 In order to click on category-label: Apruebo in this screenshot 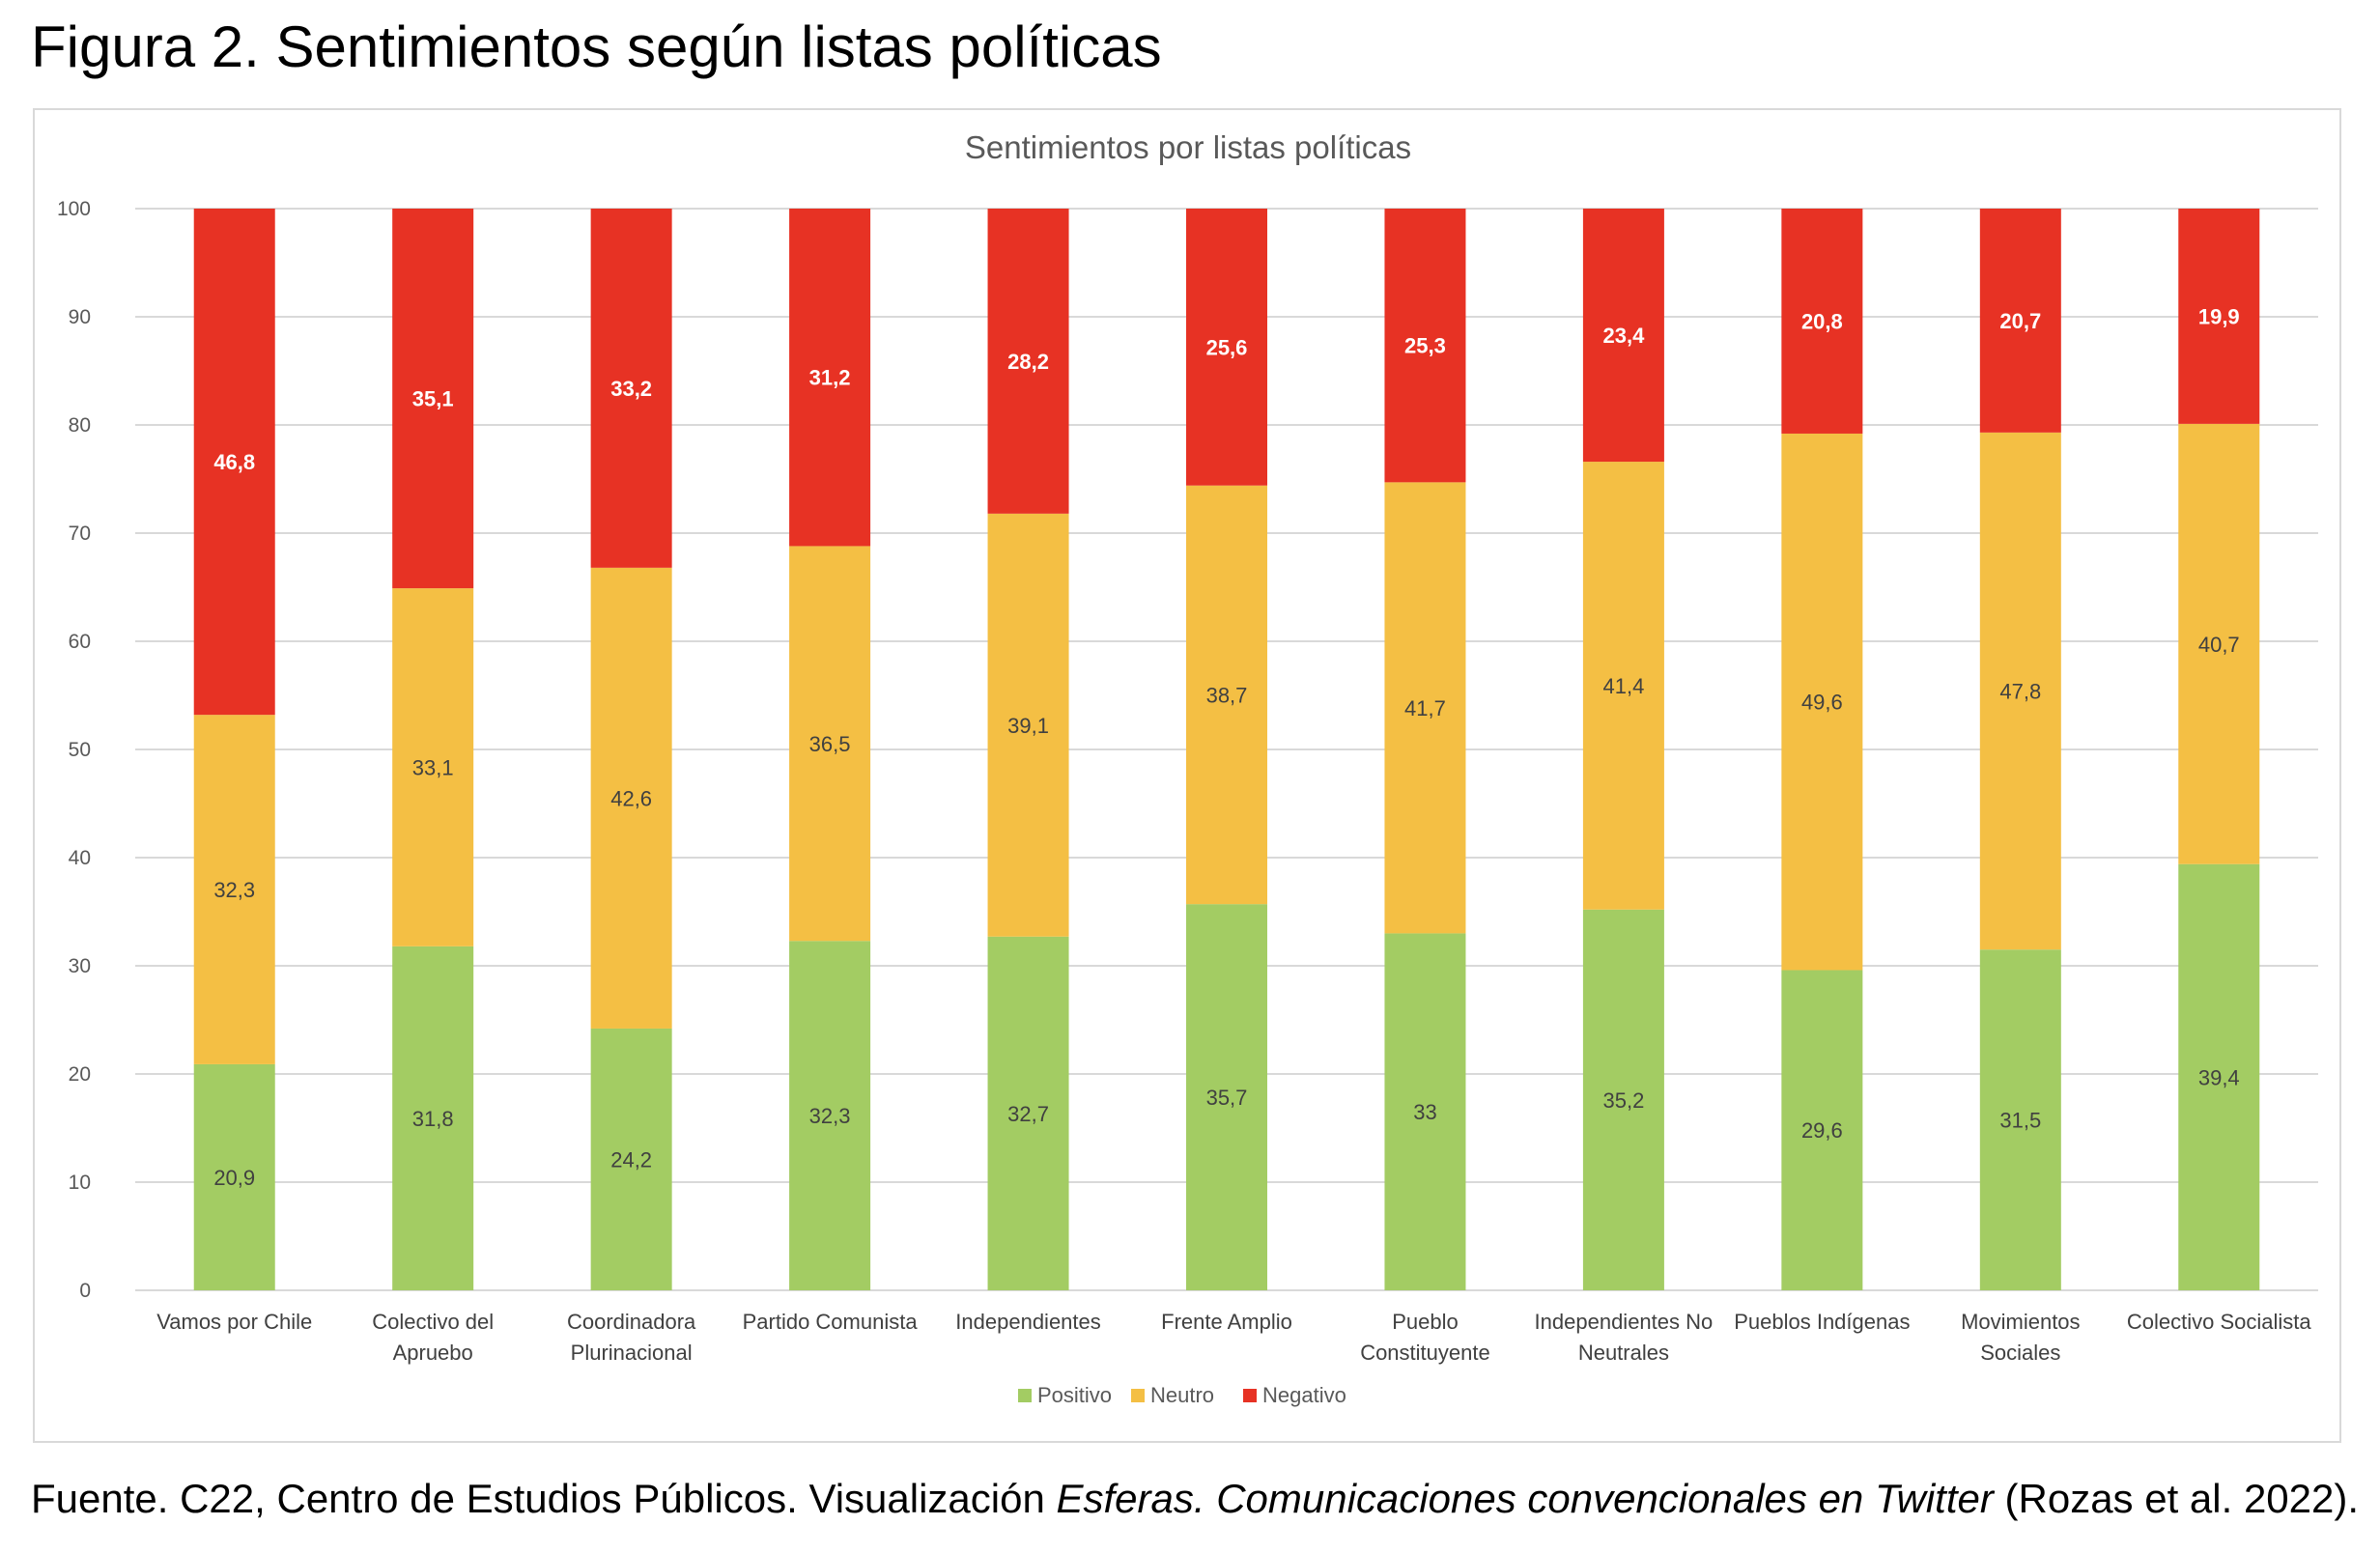, I will do `click(433, 1353)`.